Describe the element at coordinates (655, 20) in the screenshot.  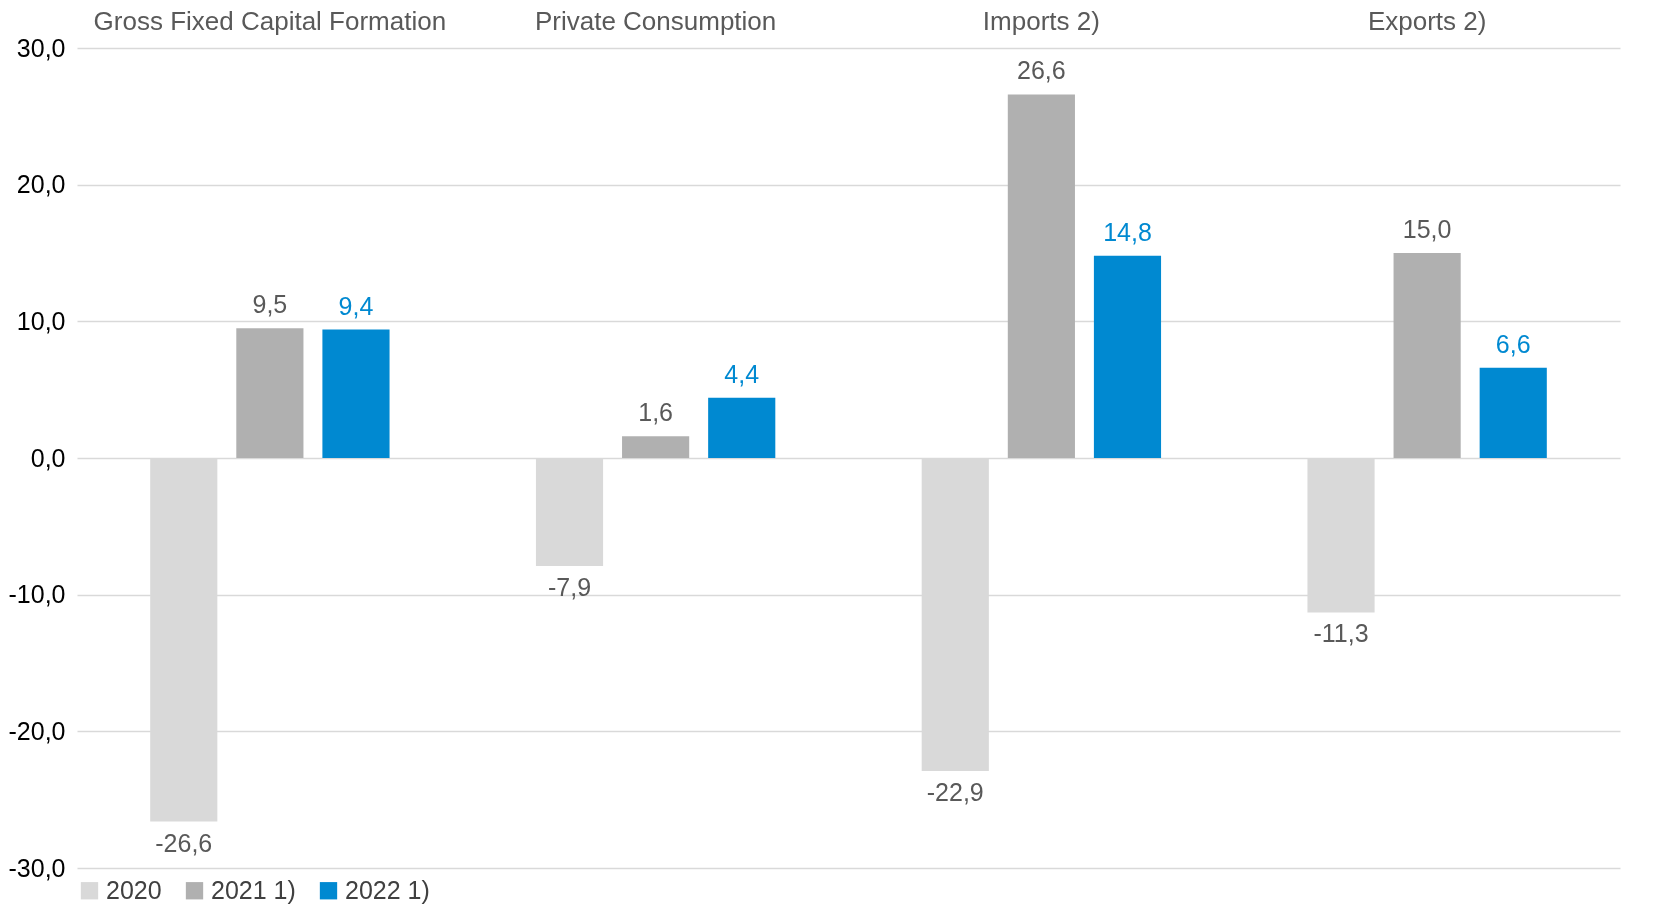
I see `x-tick-label: Private Consumption` at that location.